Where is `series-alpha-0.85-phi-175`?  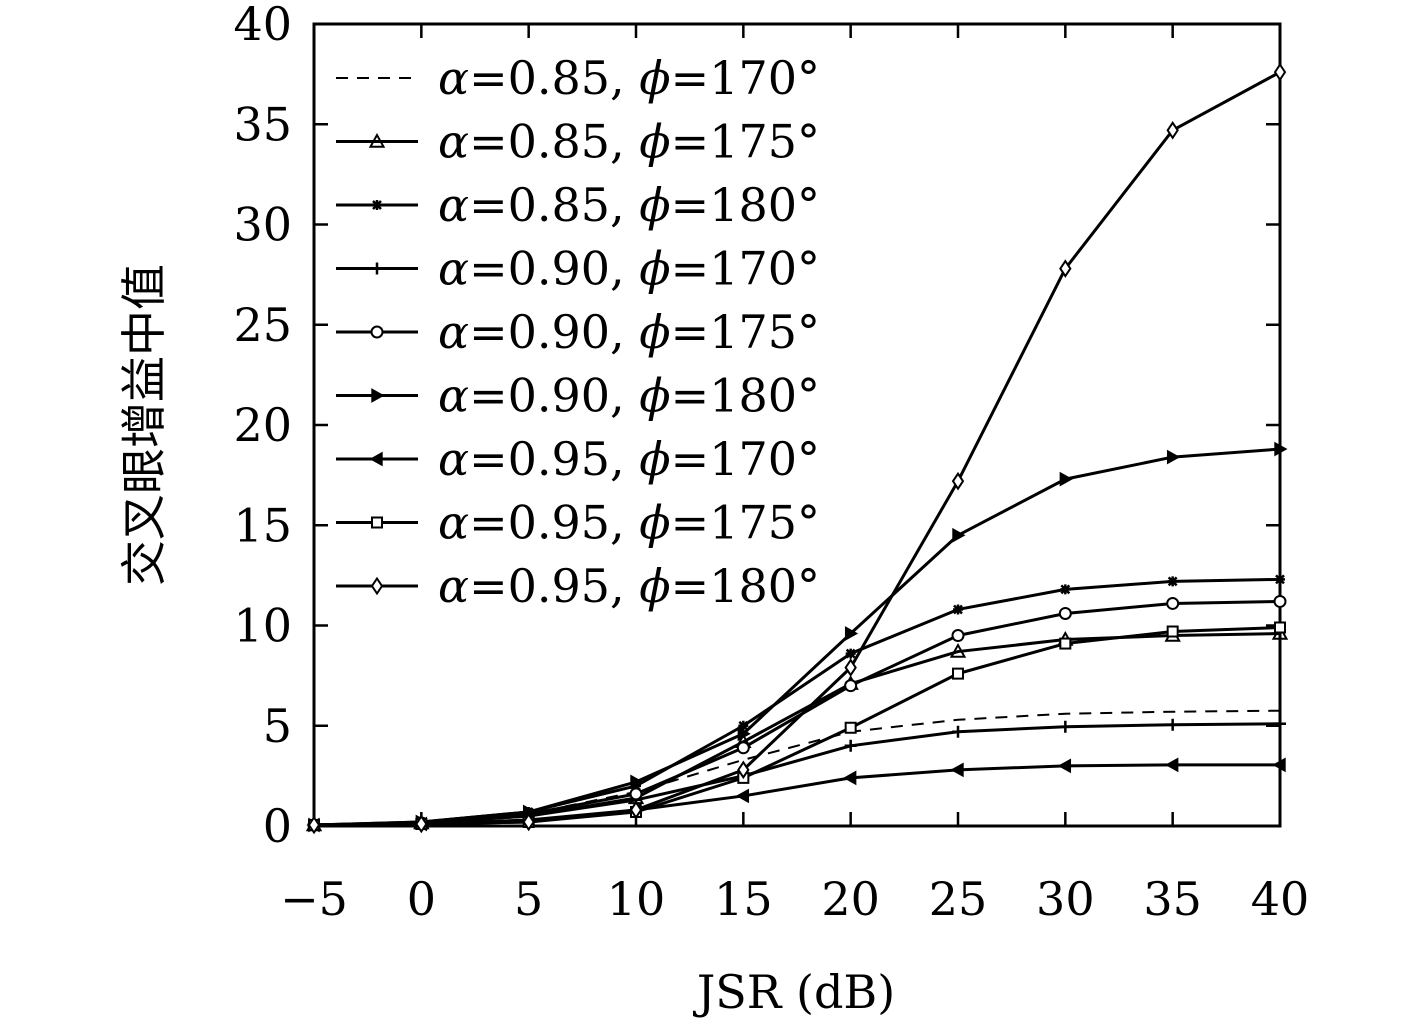
series-alpha-0.85-phi-175 is located at coordinates (797, 728).